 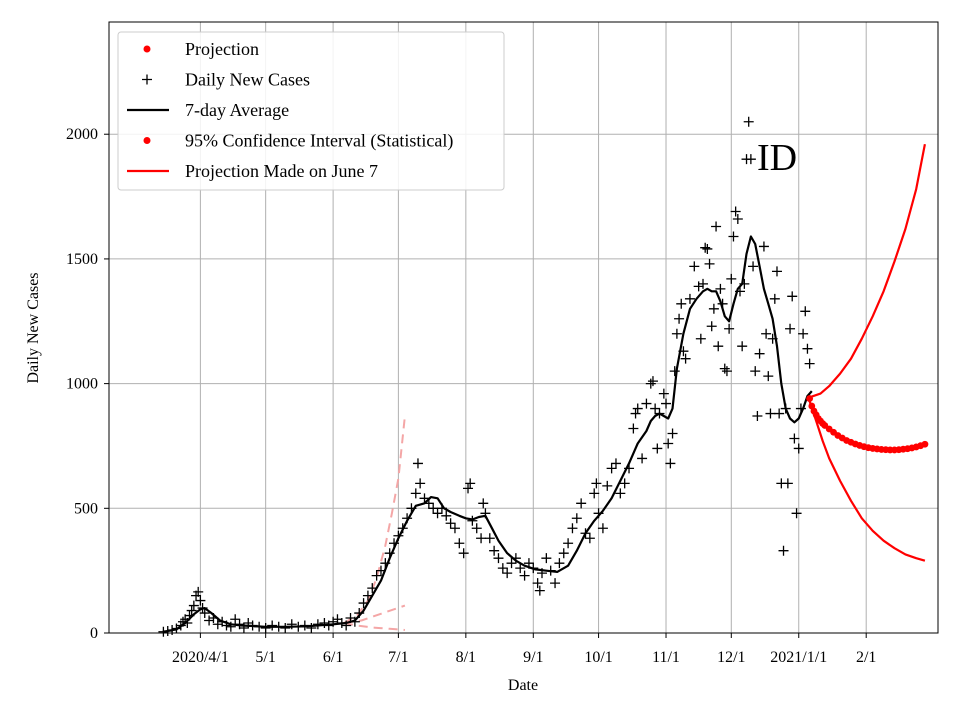 I want to click on projection-made-on-june-7-lower-line, so click(x=374, y=626).